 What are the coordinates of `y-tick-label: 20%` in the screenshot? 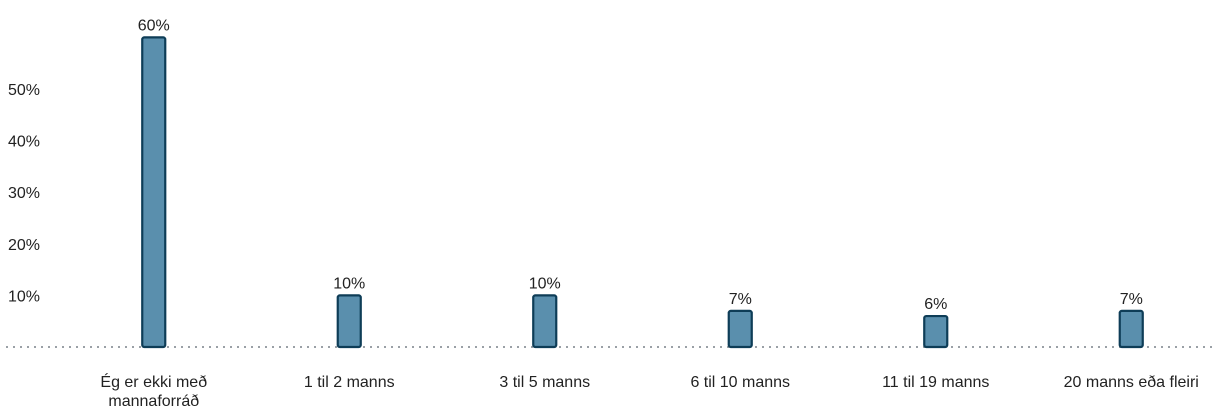 It's located at (24, 245).